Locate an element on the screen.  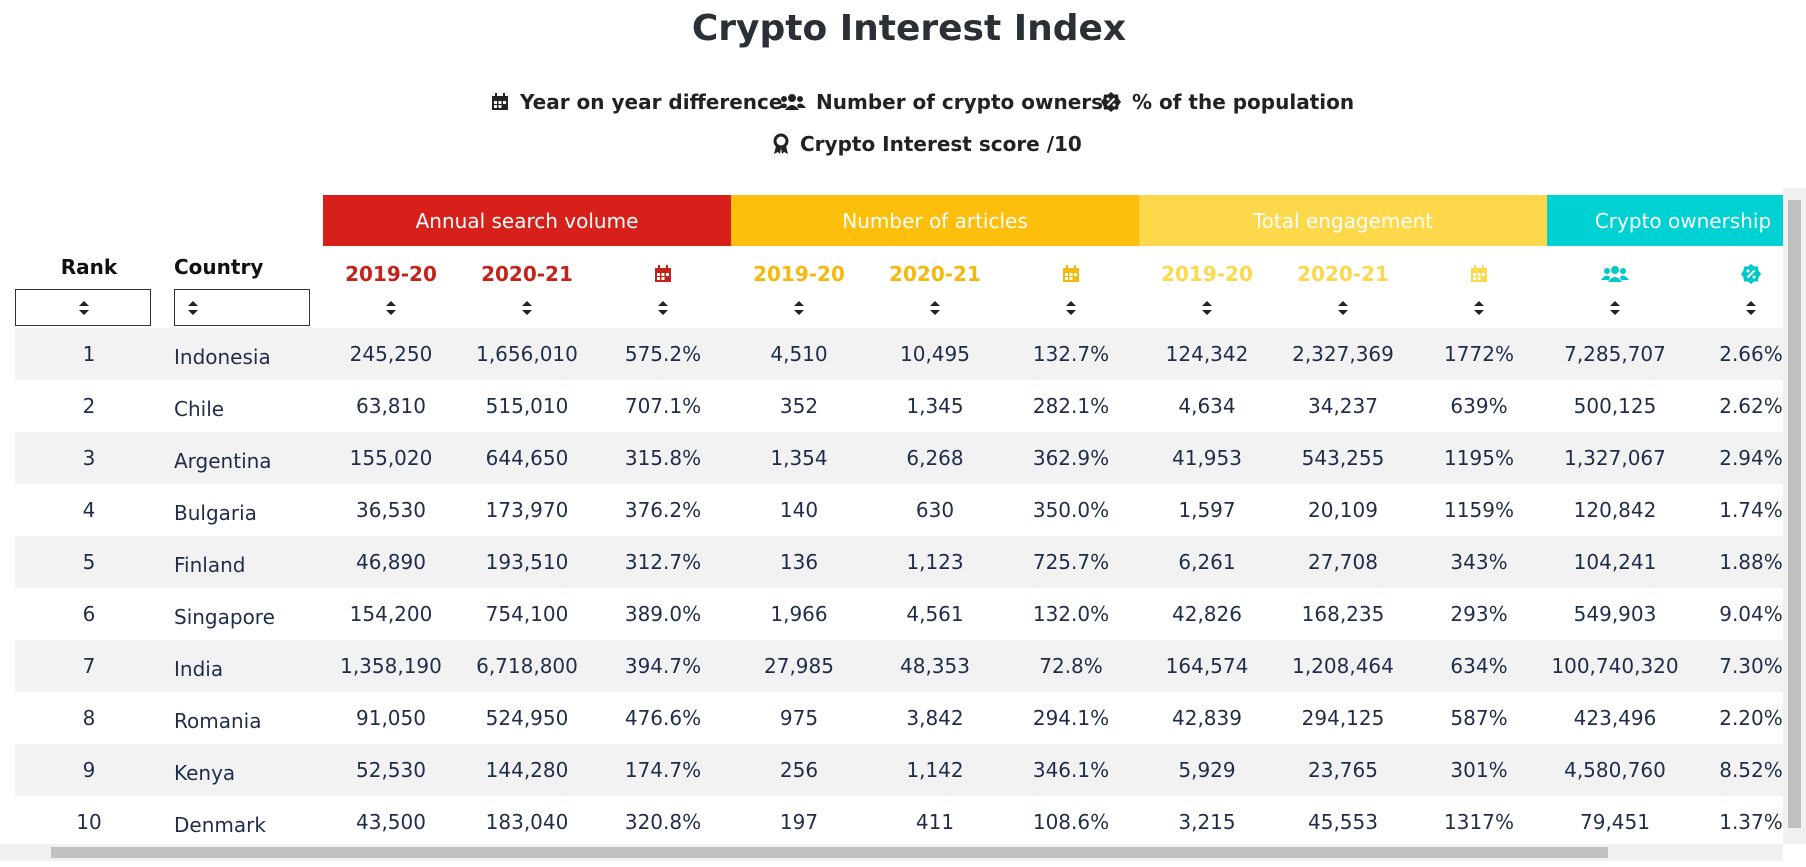
rank-cell: 6 is located at coordinates (89, 614).